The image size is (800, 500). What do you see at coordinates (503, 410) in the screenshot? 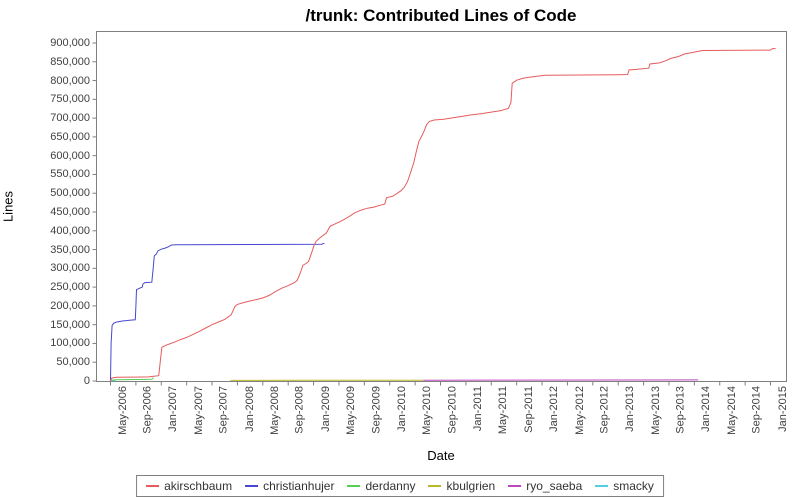
I see `x-tick-label: May-2011` at bounding box center [503, 410].